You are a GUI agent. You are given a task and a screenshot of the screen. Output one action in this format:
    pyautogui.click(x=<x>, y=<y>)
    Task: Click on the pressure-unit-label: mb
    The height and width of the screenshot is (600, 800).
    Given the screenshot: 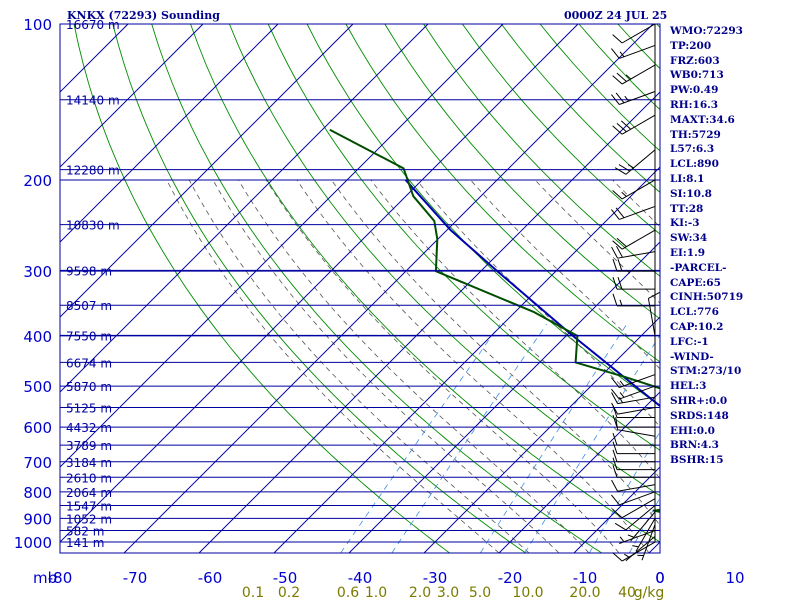 What is the action you would take?
    pyautogui.click(x=45, y=578)
    